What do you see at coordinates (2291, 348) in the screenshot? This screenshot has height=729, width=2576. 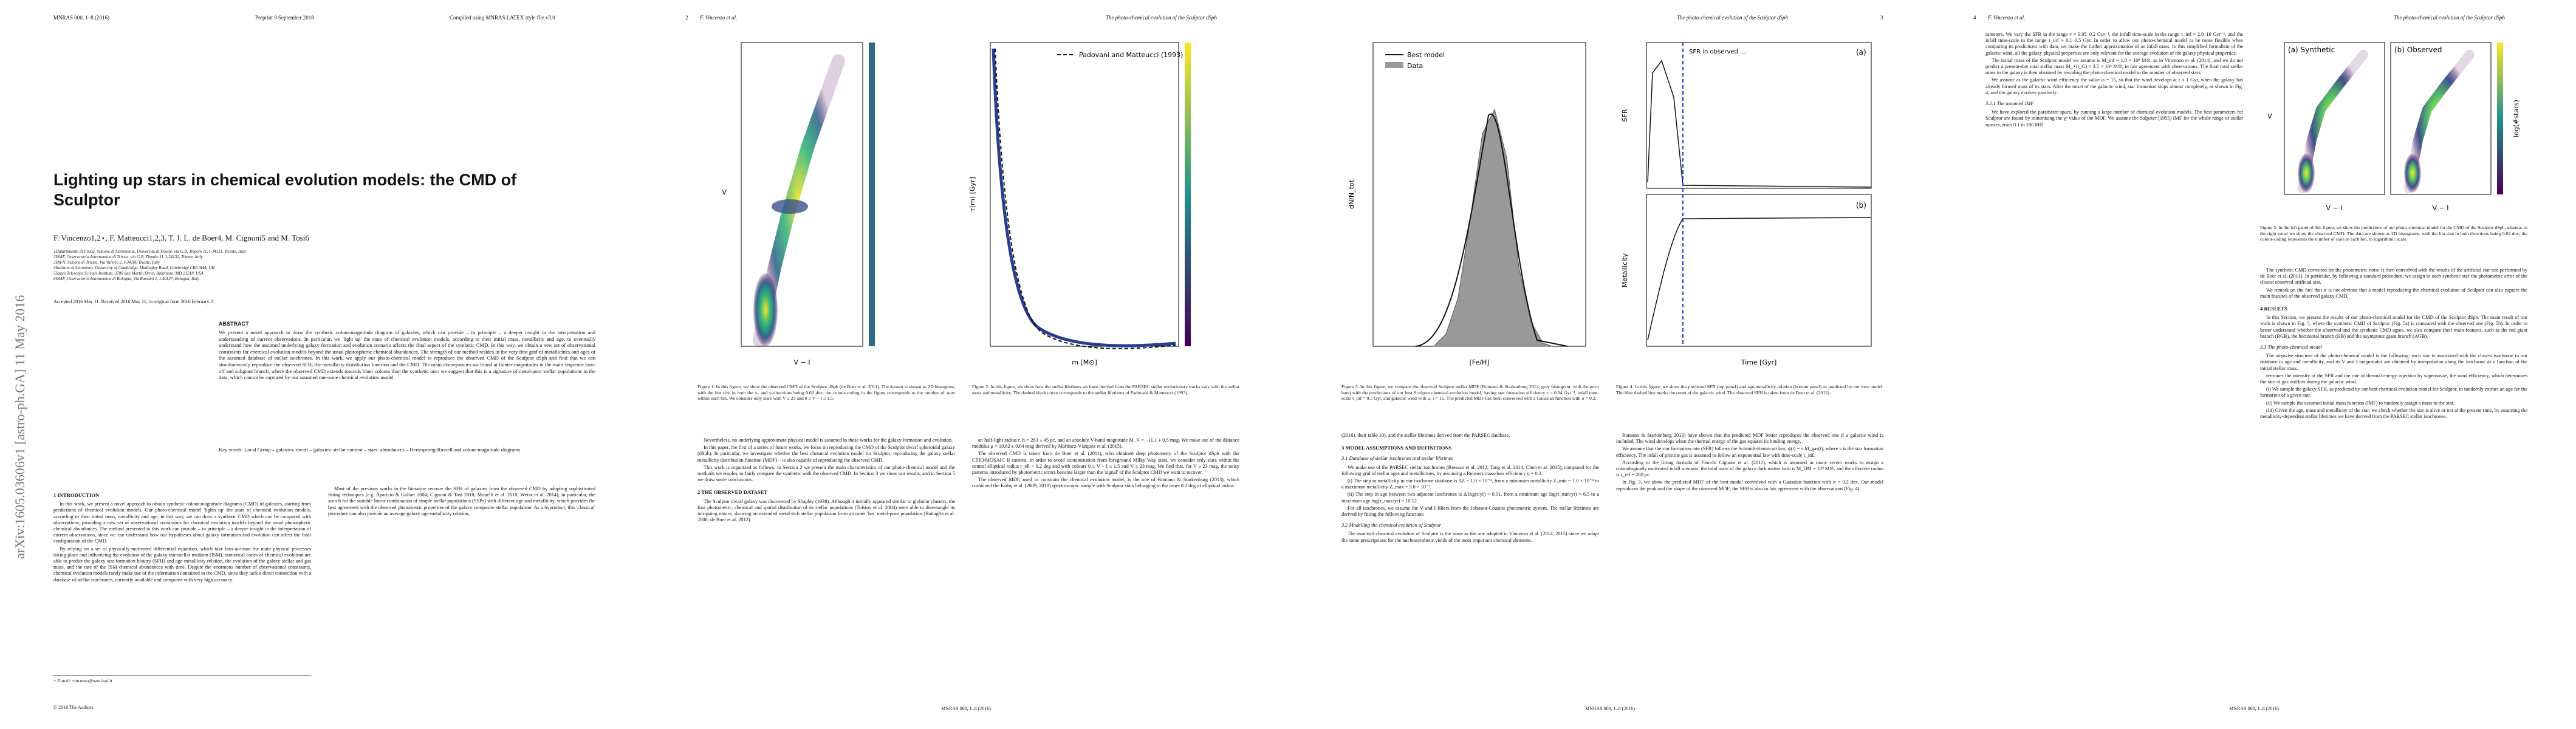 I see `subsection-heading: 3.3 The photo-chemical model` at bounding box center [2291, 348].